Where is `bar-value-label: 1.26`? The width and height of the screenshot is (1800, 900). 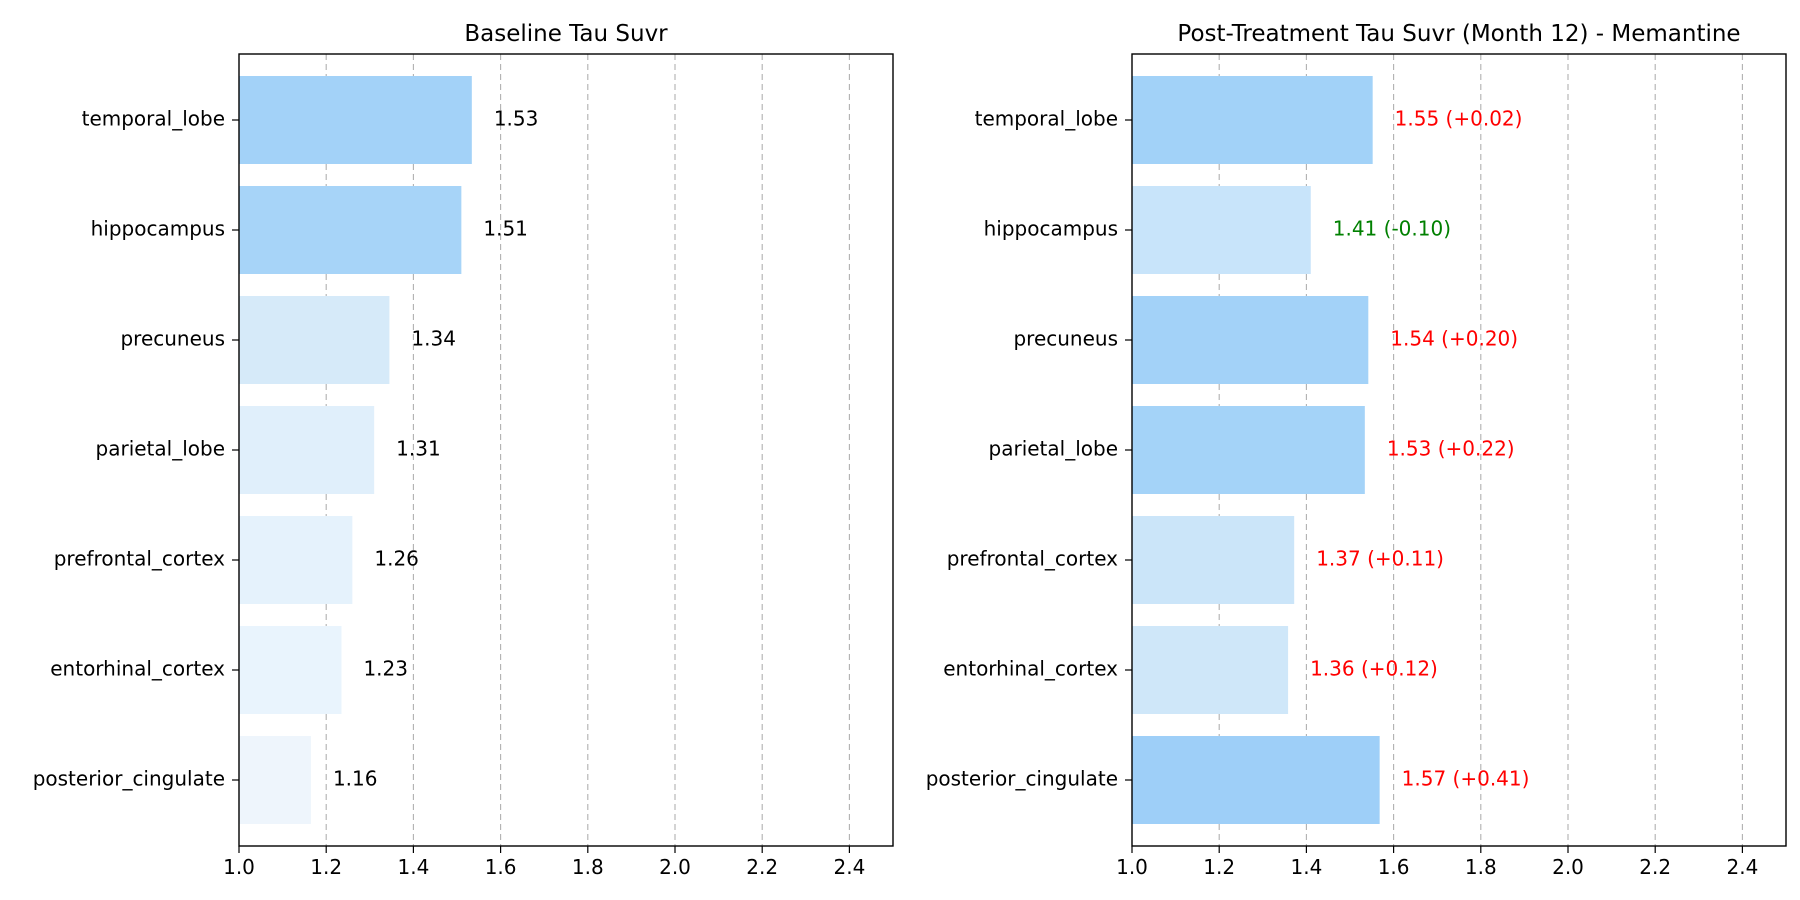
bar-value-label: 1.26 is located at coordinates (396, 559).